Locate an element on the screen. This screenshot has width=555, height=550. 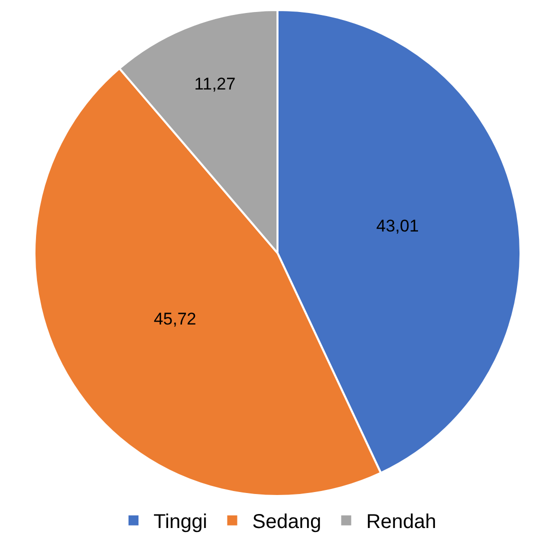
legend-label: Tinggi is located at coordinates (181, 522).